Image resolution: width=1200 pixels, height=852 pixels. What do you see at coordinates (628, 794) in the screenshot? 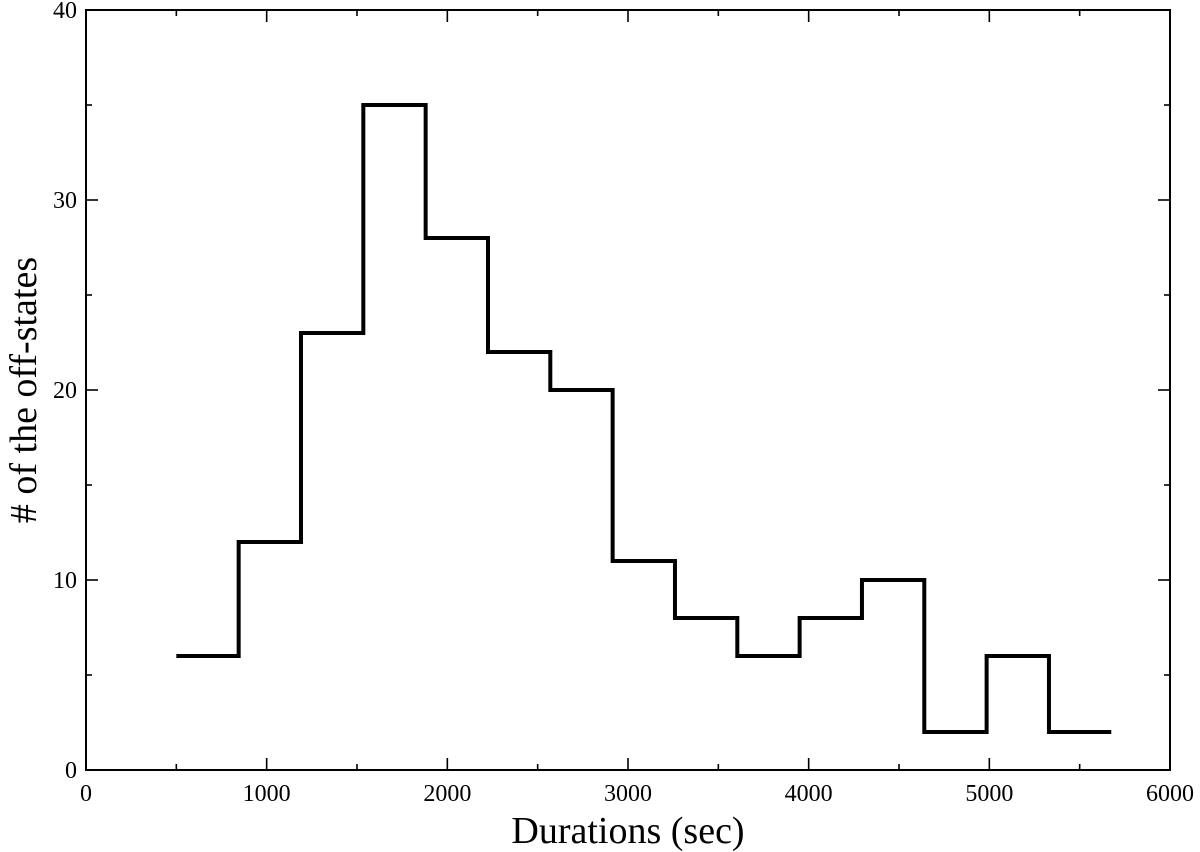
I see `x-tick-label: 3000` at bounding box center [628, 794].